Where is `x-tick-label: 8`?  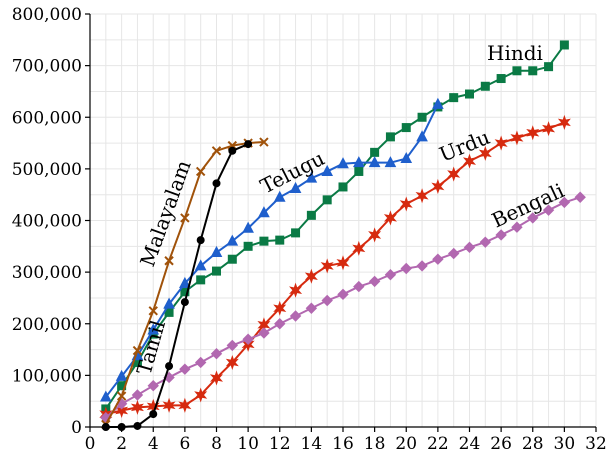 x-tick-label: 8 is located at coordinates (216, 444).